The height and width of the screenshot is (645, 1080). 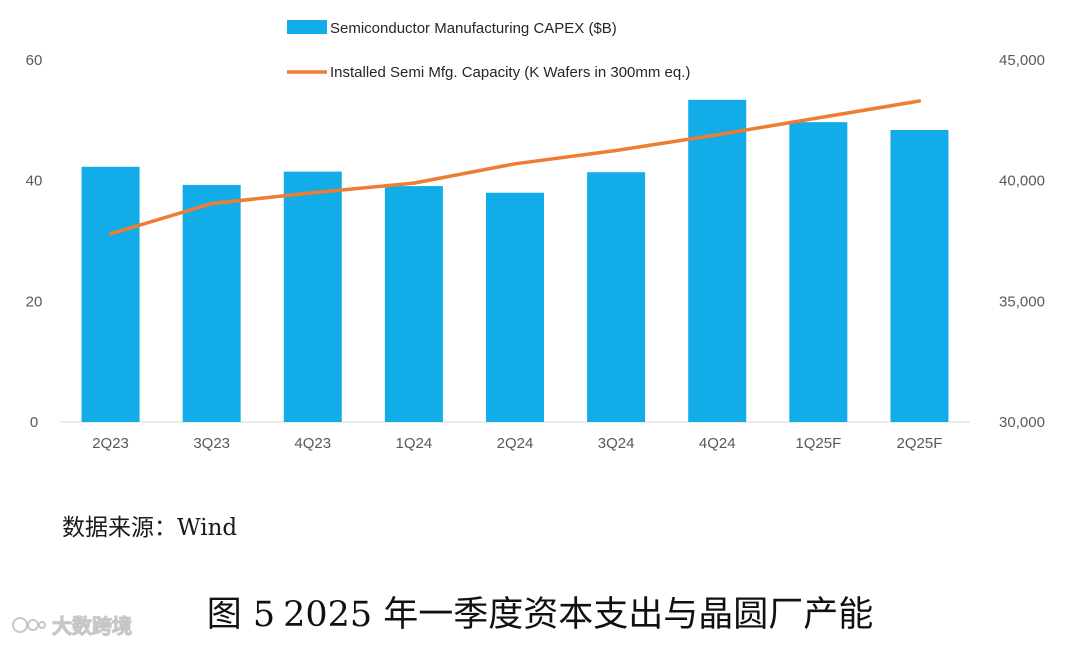 I want to click on capex-bar-3q24, so click(x=616, y=297).